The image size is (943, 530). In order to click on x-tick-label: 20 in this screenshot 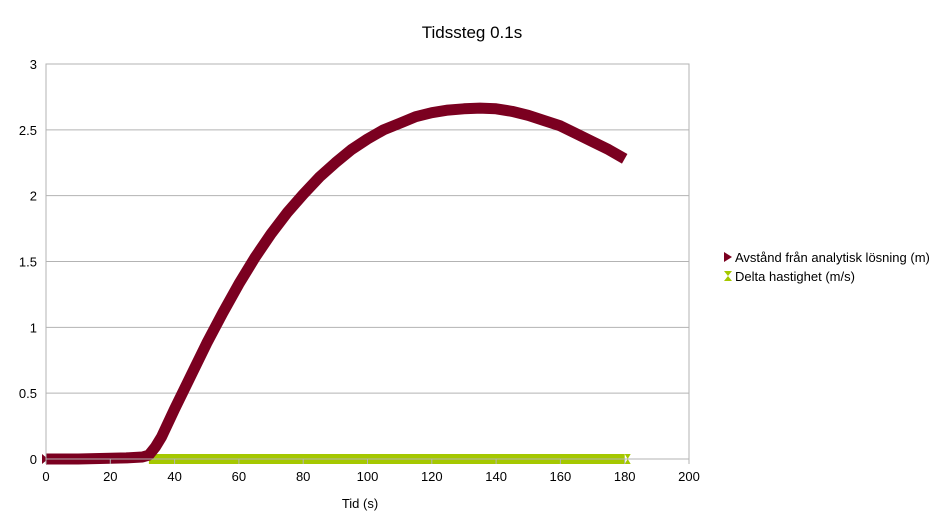, I will do `click(110, 476)`.